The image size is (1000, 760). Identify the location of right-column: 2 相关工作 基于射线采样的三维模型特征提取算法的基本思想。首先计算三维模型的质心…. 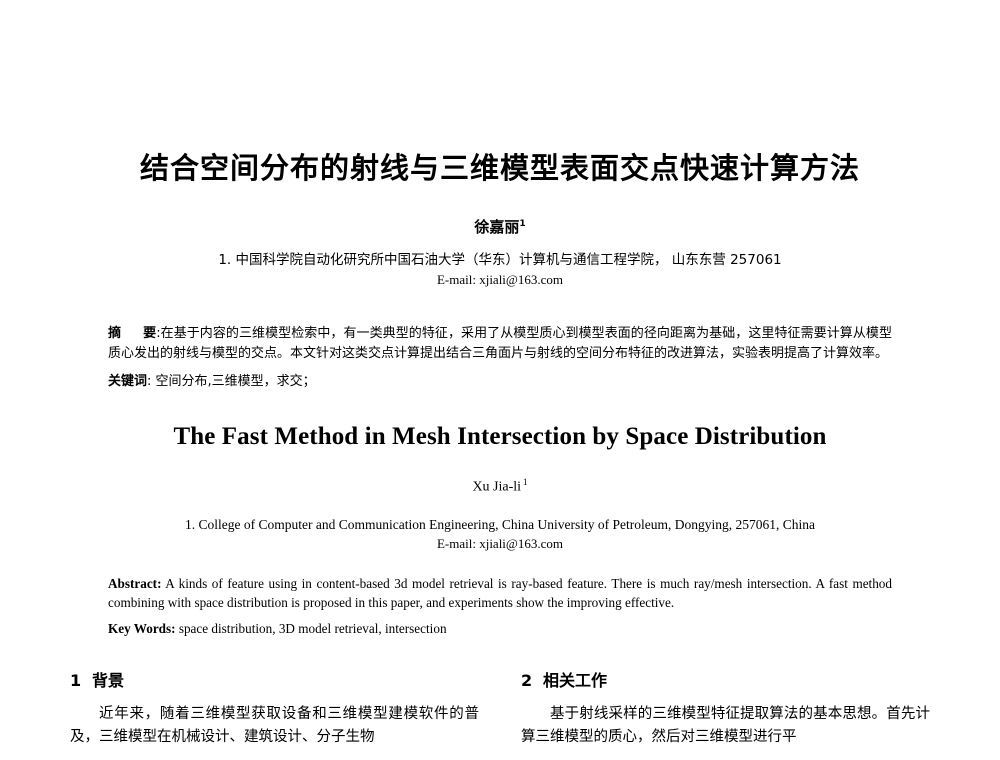
(725, 707).